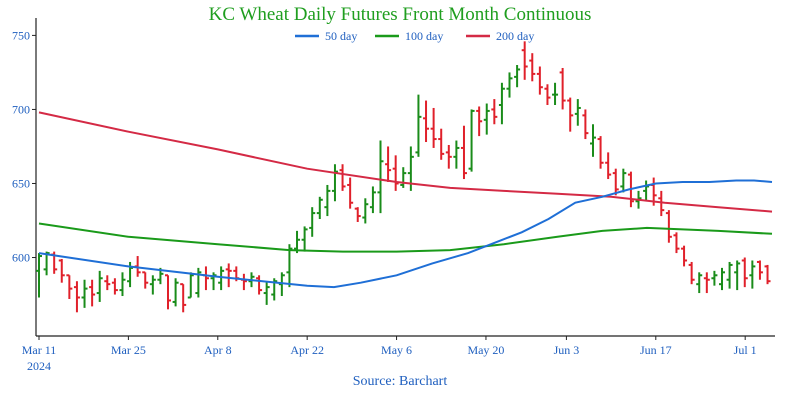 Image resolution: width=800 pixels, height=405 pixels. I want to click on source-note: Source: Barchart, so click(400, 381).